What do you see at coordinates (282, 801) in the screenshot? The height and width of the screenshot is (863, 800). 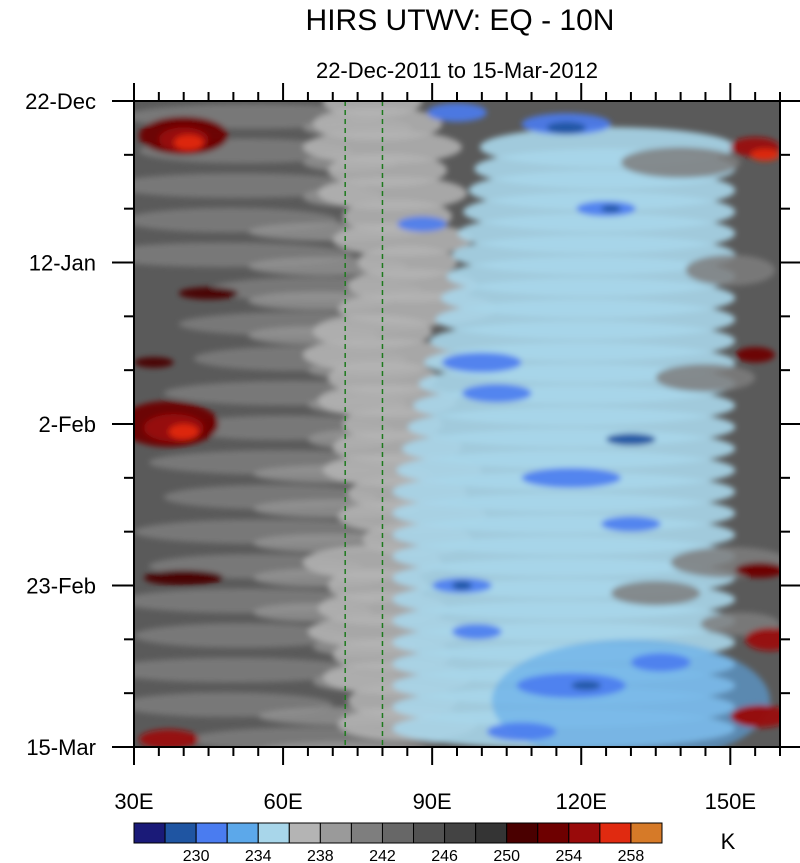 I see `x-tick-label: 60E` at bounding box center [282, 801].